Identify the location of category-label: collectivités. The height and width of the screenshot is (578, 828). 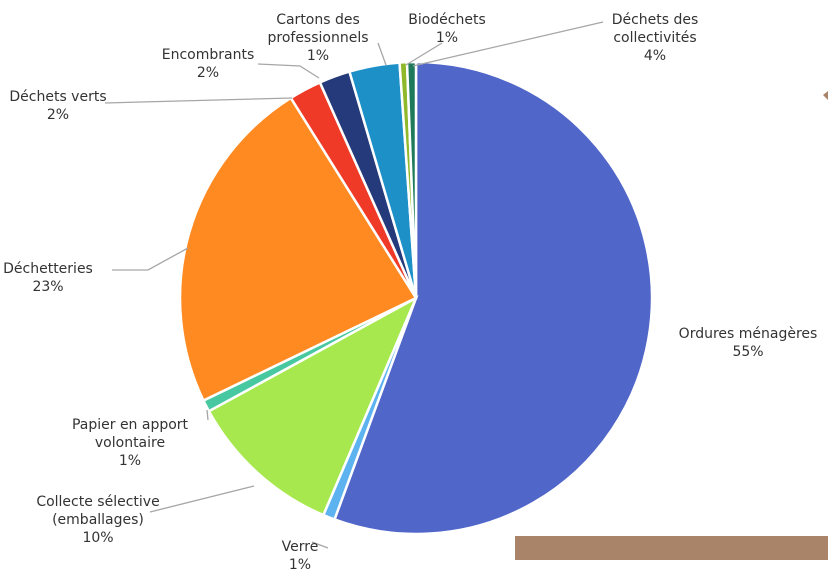
(654, 38).